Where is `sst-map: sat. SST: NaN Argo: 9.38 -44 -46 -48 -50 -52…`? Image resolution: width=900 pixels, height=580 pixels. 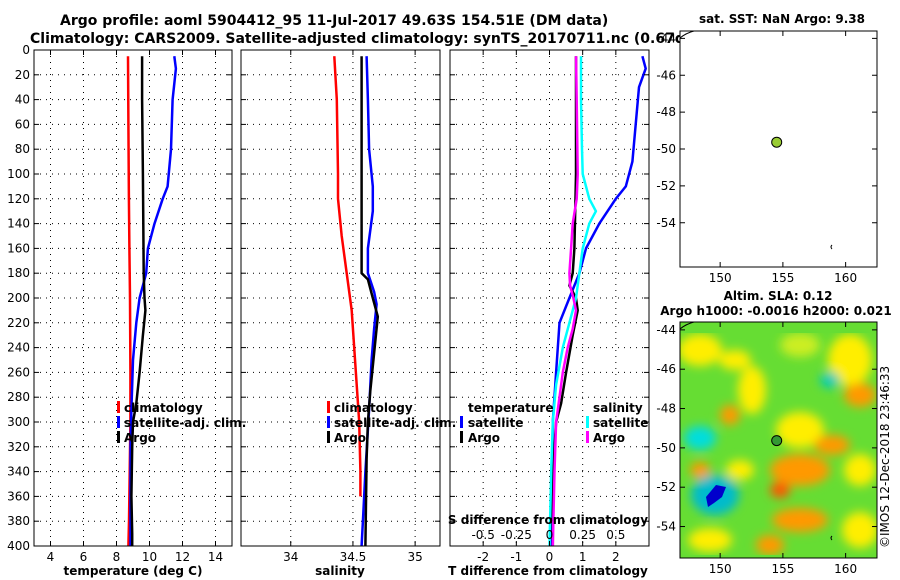 sst-map: sat. SST: NaN Argo: 9.38 -44 -46 -48 -50 -52… is located at coordinates (767, 148).